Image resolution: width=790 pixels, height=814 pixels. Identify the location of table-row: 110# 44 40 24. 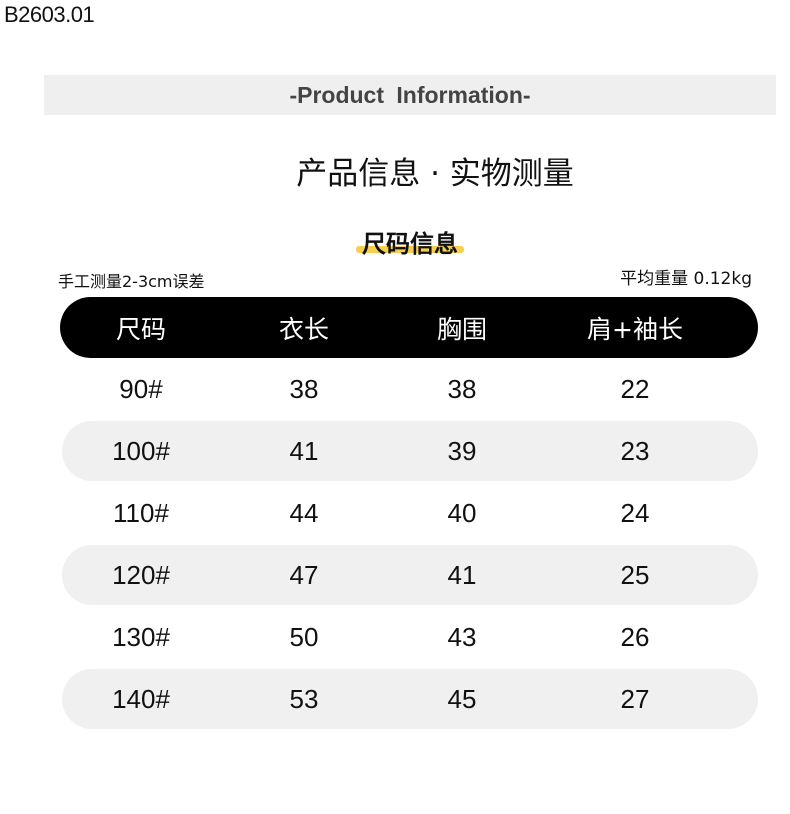
(410, 513).